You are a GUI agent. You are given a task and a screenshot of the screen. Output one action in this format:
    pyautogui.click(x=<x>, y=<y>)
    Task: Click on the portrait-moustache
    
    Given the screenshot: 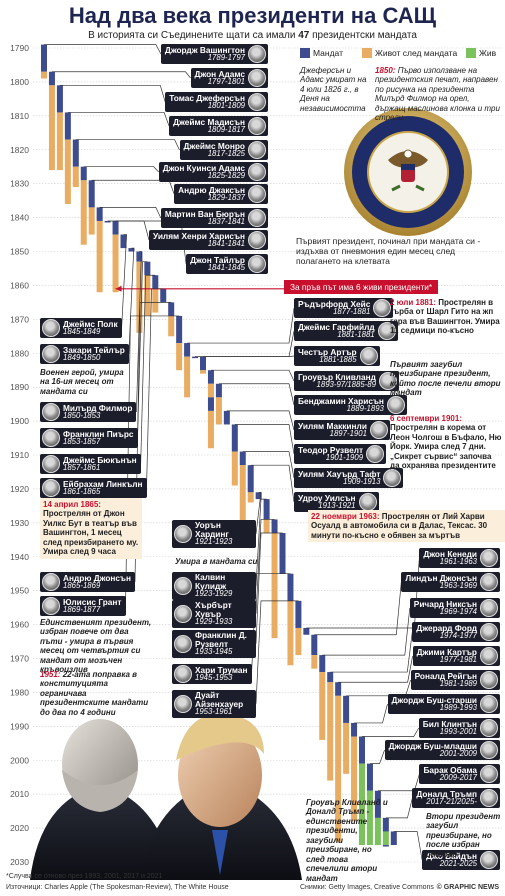 What is the action you would take?
    pyautogui.click(x=100, y=791)
    